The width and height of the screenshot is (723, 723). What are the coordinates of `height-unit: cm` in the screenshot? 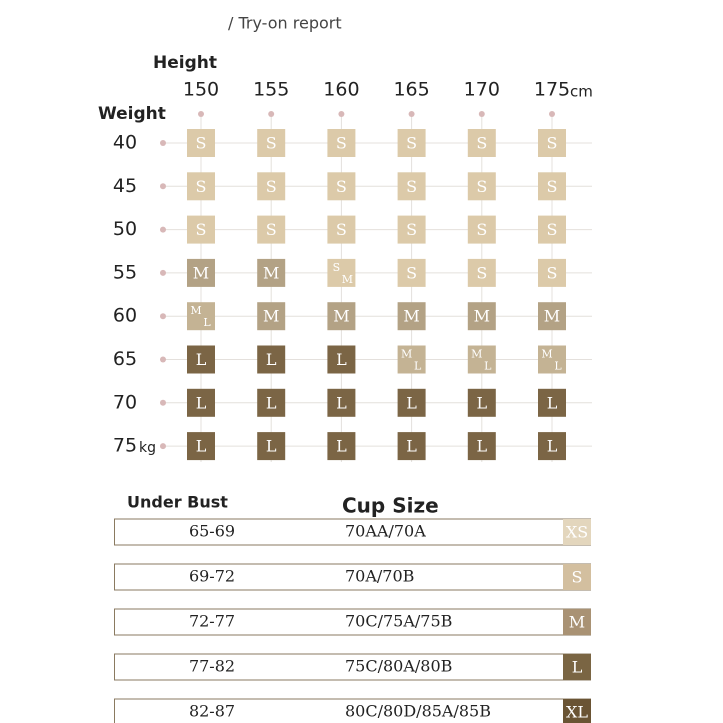 It's located at (581, 92).